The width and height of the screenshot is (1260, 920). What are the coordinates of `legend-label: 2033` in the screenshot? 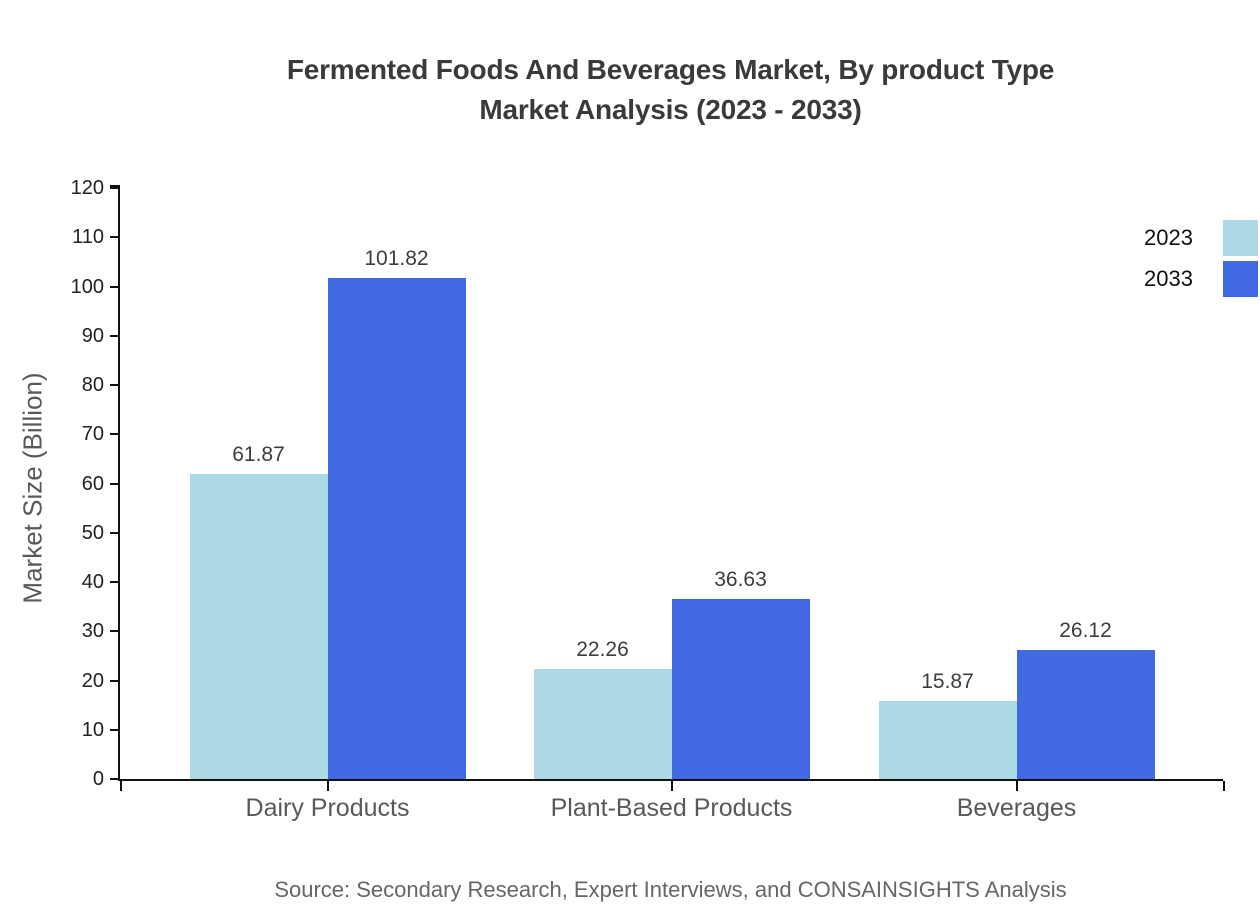 It's located at (1168, 278).